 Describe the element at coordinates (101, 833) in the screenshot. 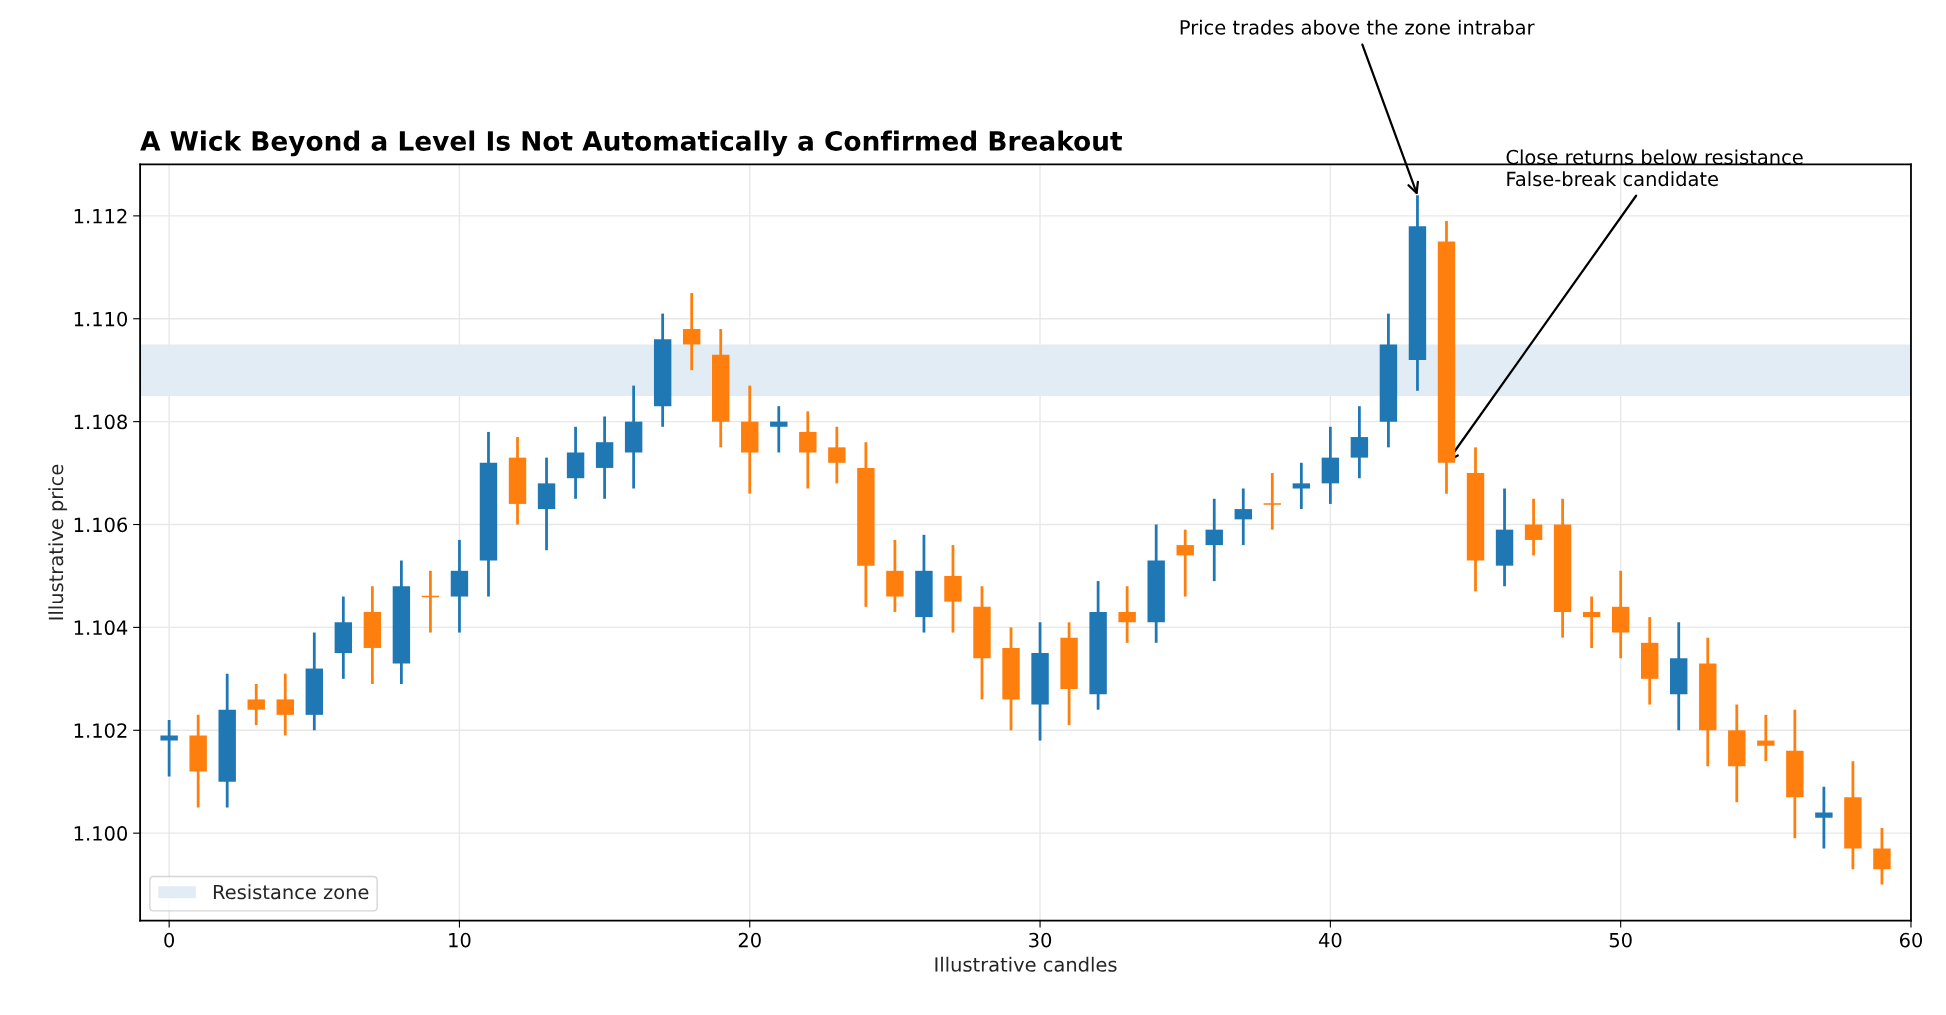

I see `y-tick-label: 1.100` at that location.